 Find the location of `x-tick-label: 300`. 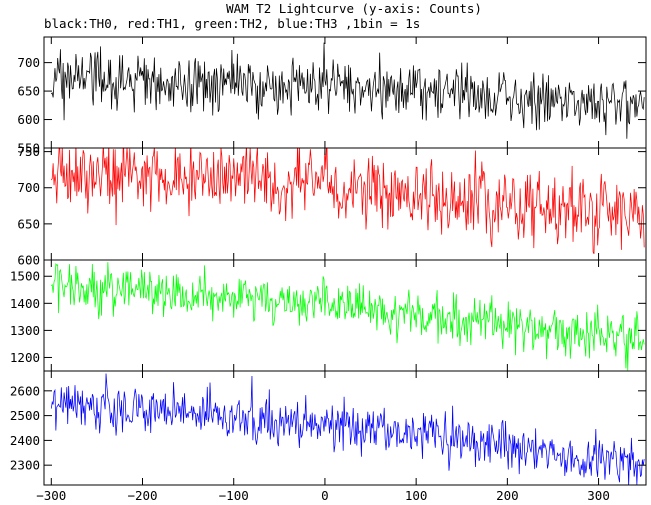

x-tick-label: 300 is located at coordinates (598, 495).